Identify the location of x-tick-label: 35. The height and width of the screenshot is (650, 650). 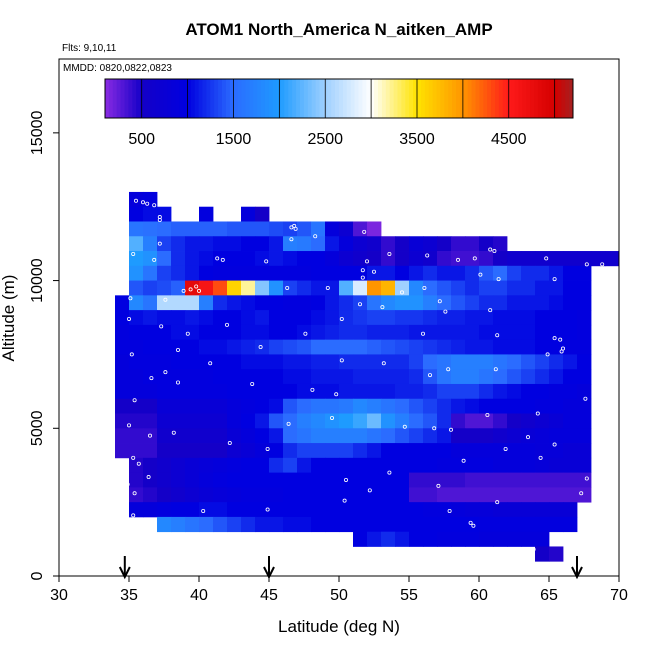
(129, 595).